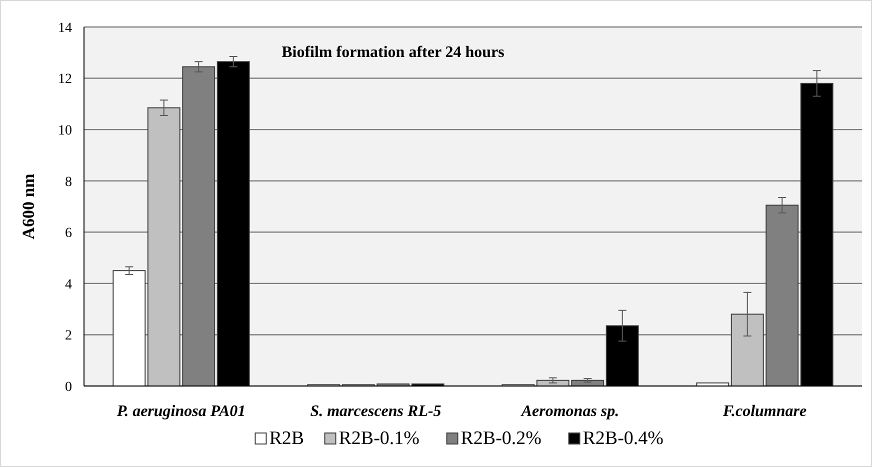  Describe the element at coordinates (68, 234) in the screenshot. I see `y-tick-label: 6` at that location.